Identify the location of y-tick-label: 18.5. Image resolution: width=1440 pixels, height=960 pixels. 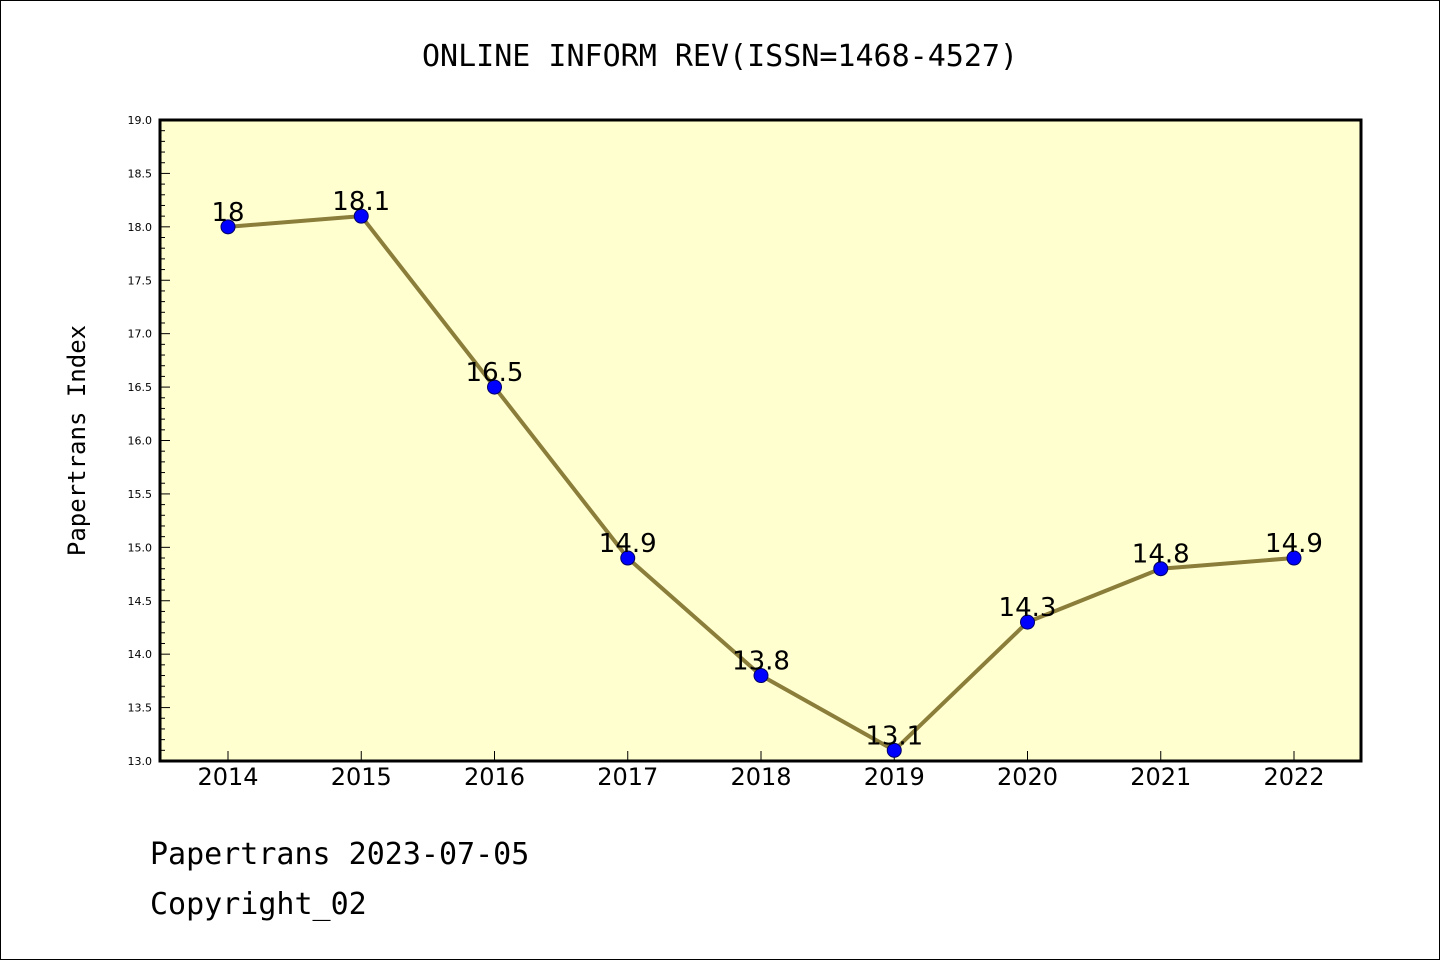
(140, 173).